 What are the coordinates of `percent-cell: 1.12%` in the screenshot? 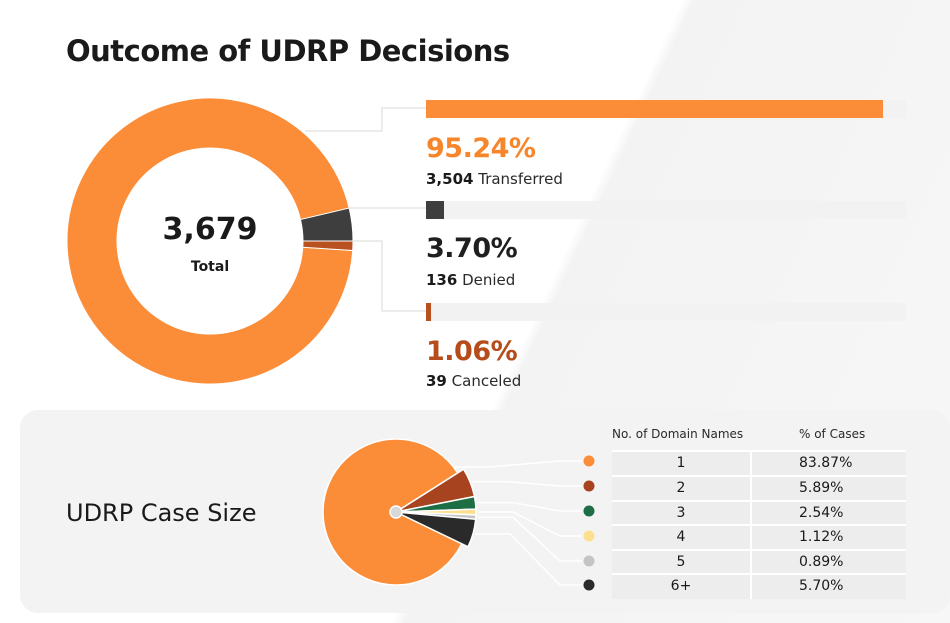 It's located at (821, 537).